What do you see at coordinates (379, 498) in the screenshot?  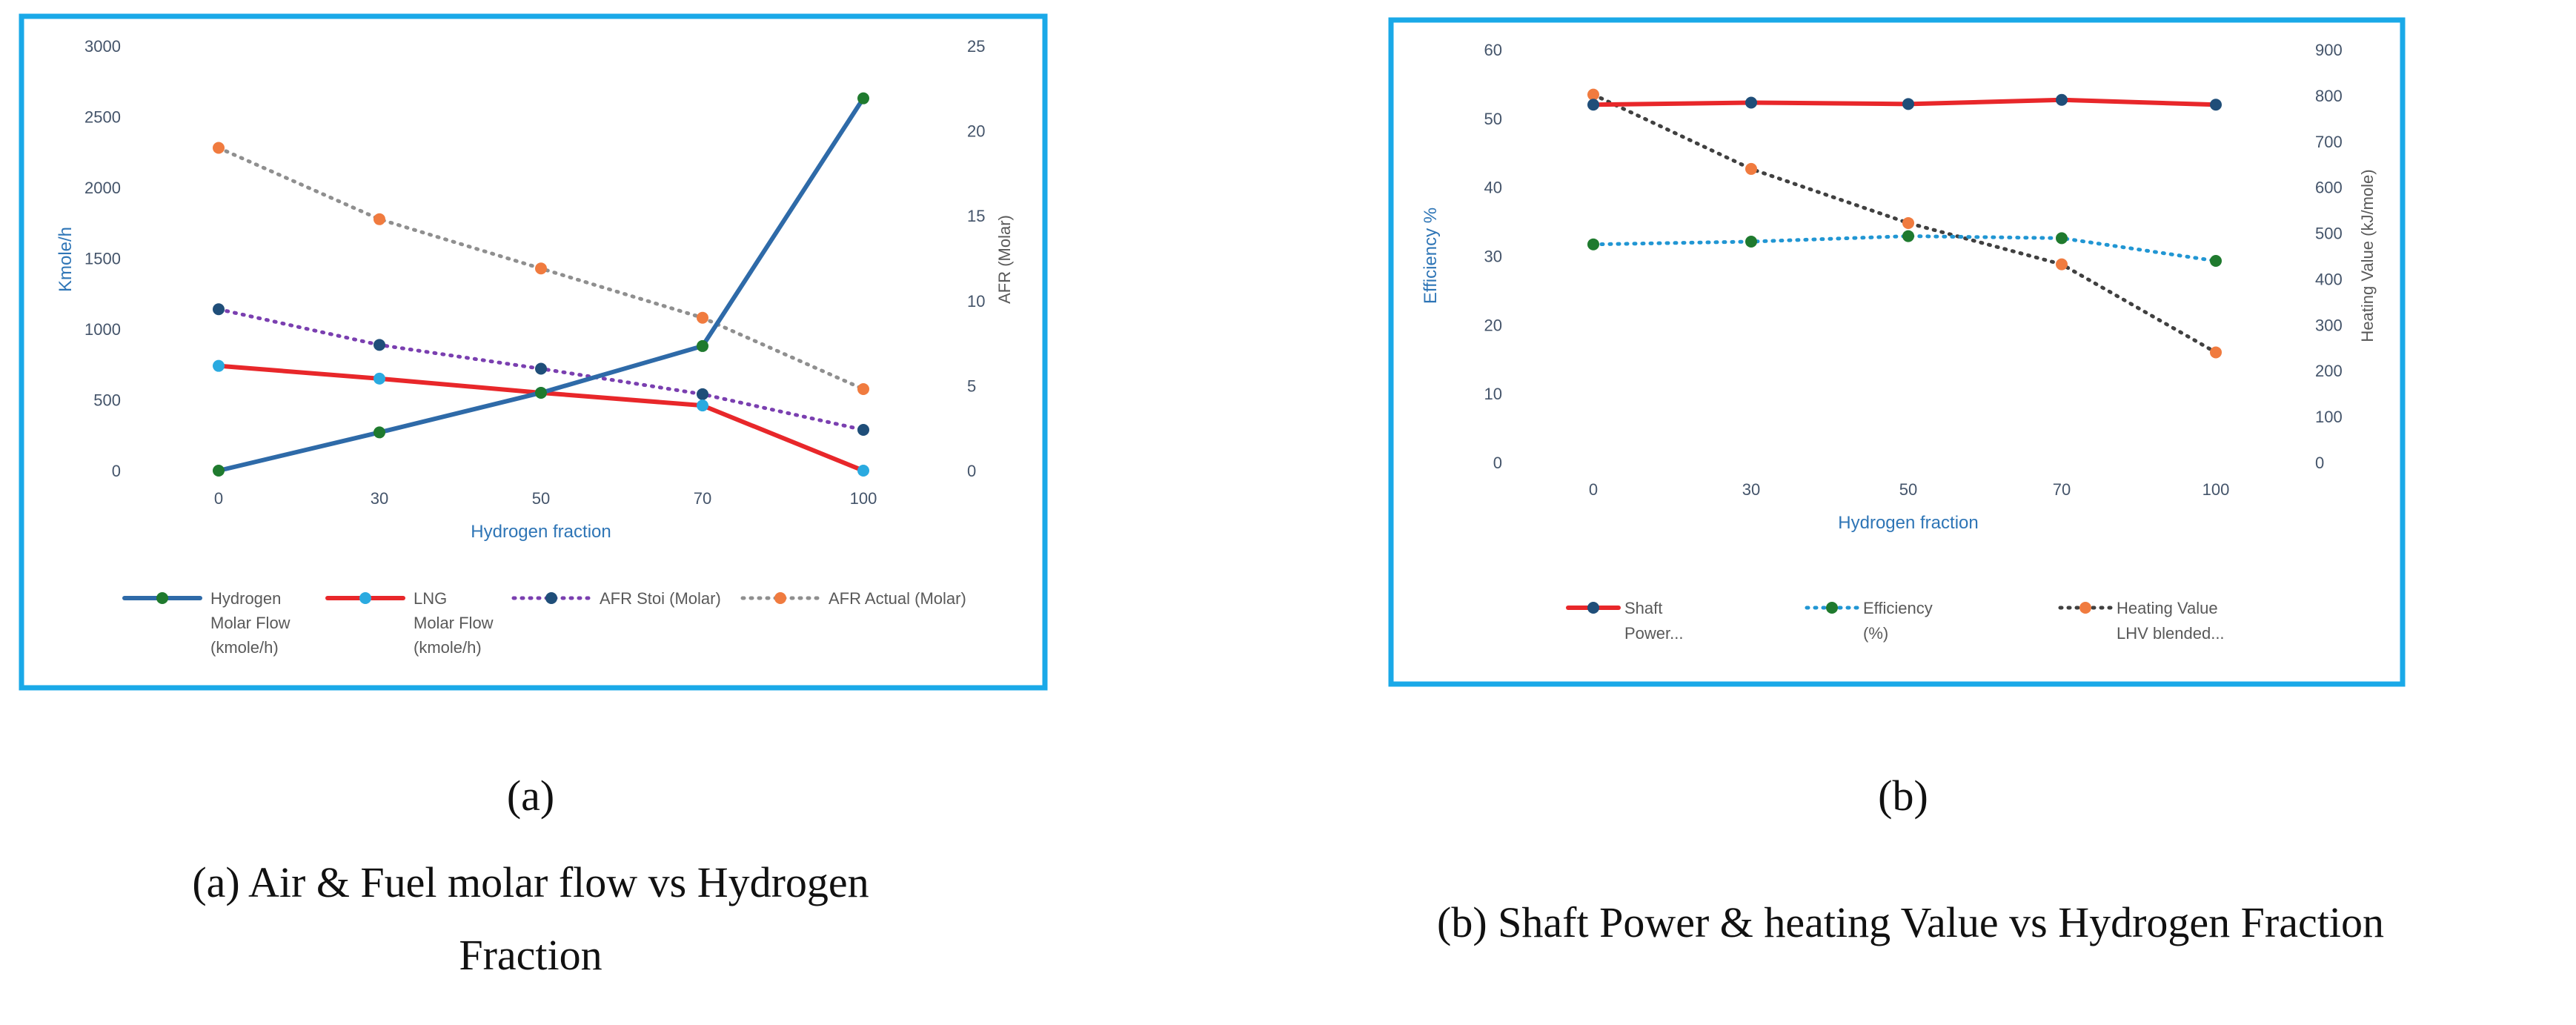 I see `chart-a-x-tick: 30` at bounding box center [379, 498].